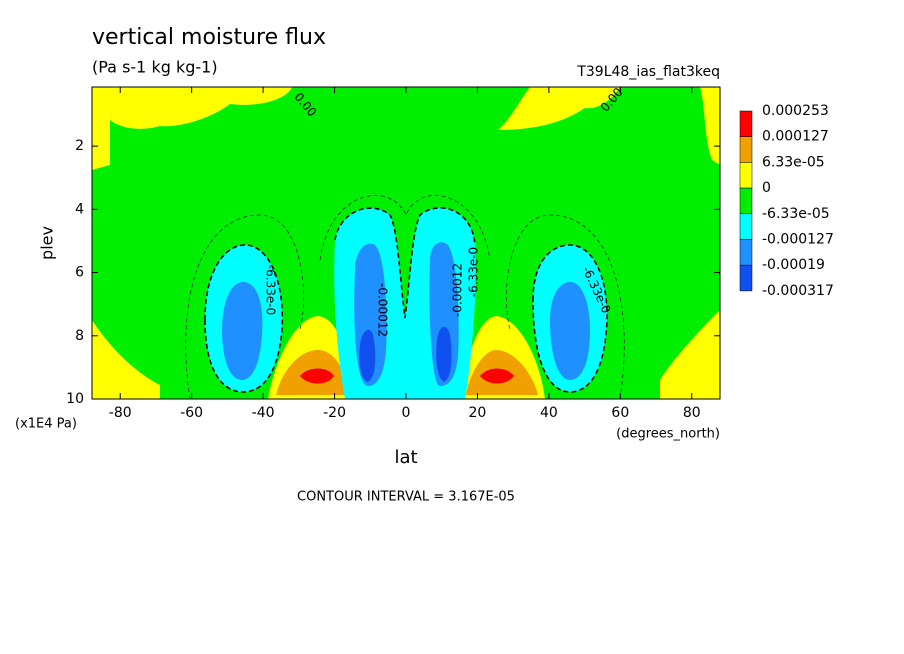 The width and height of the screenshot is (904, 654). What do you see at coordinates (793, 162) in the screenshot?
I see `colorbar-label: 6.33e-05` at bounding box center [793, 162].